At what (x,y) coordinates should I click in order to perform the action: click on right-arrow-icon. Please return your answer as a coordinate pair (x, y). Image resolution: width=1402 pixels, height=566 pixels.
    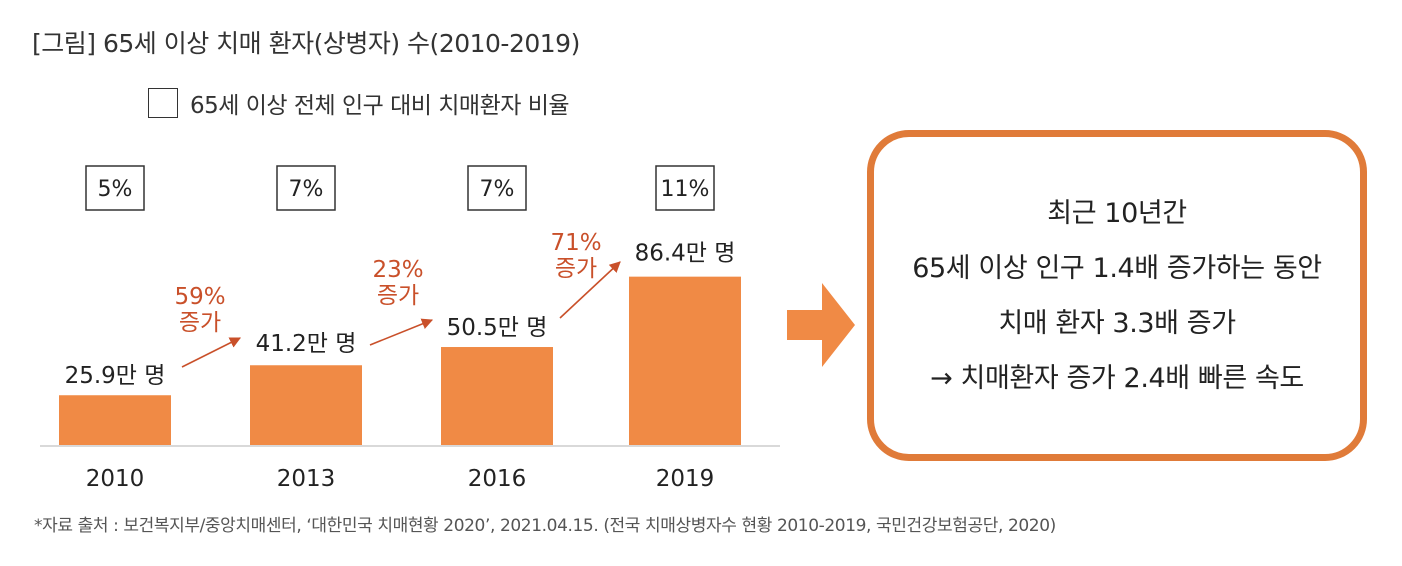
    Looking at the image, I should click on (821, 325).